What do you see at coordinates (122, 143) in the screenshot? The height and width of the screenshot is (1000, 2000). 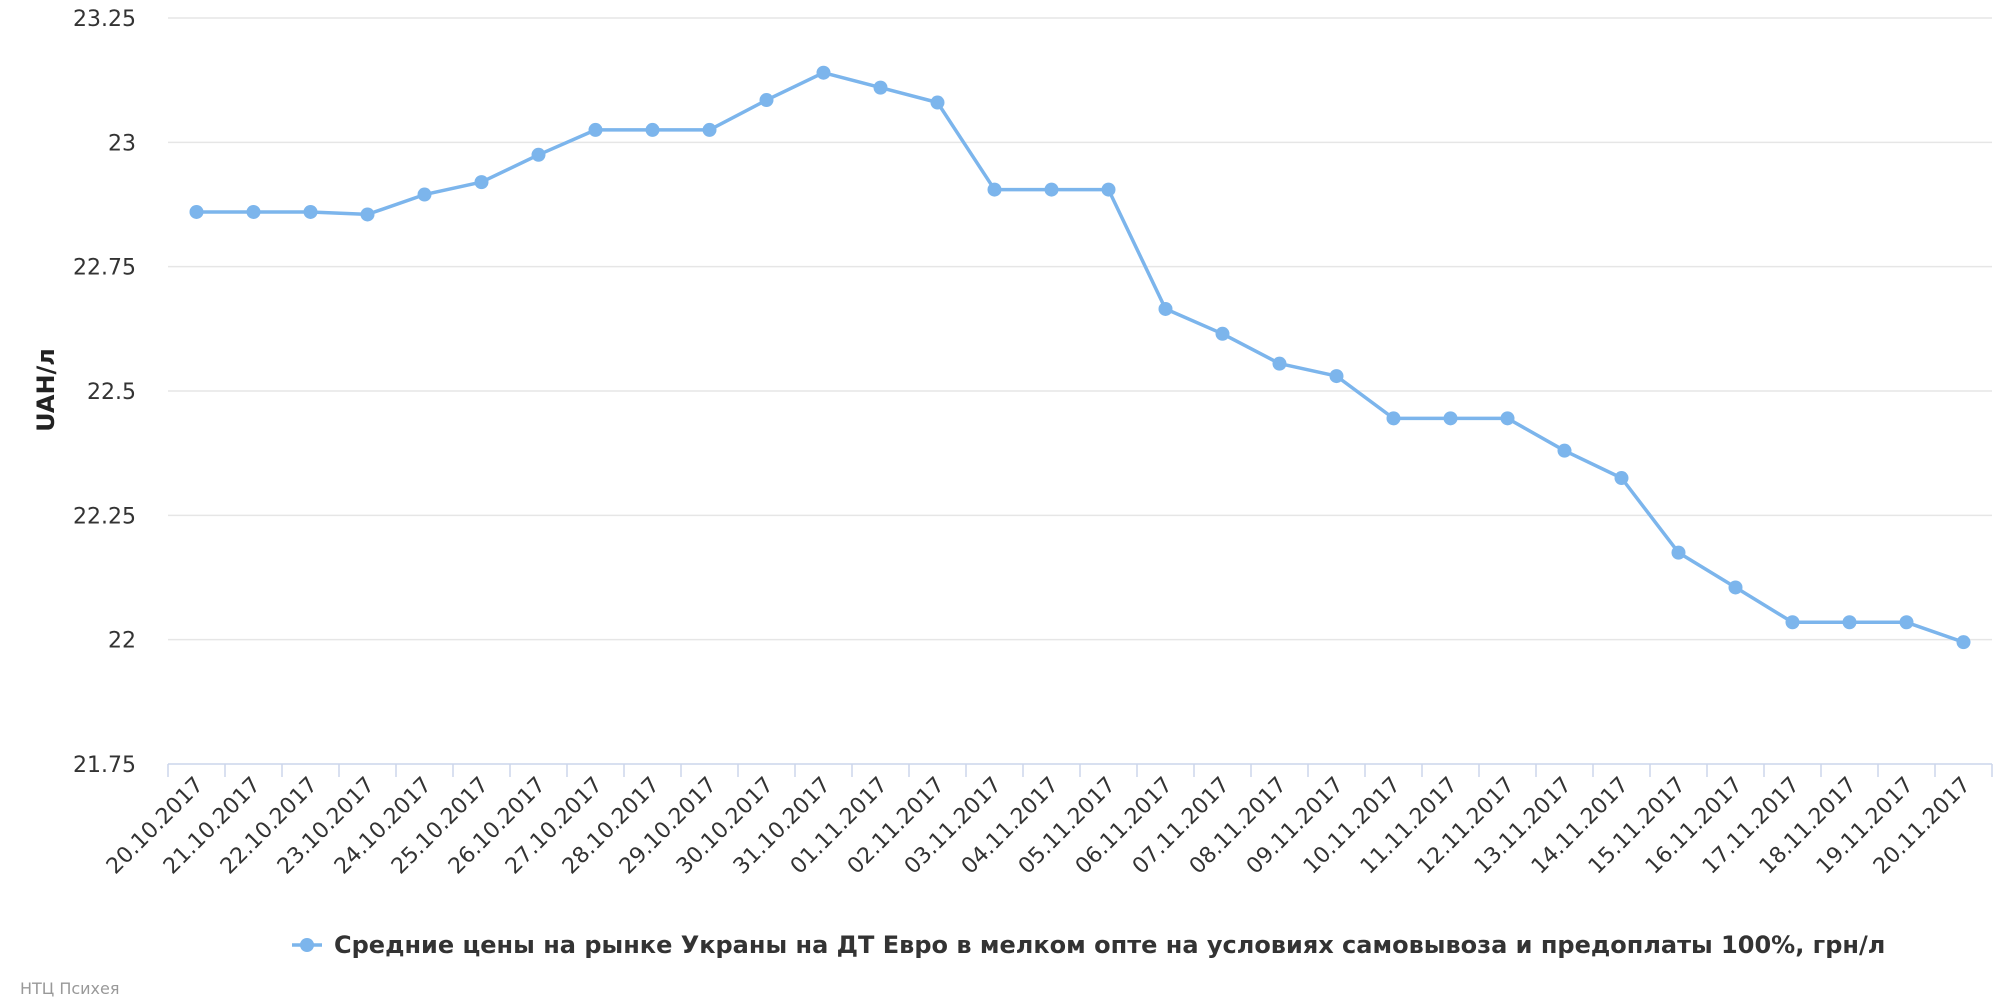 I see `y-tick-label: 23` at bounding box center [122, 143].